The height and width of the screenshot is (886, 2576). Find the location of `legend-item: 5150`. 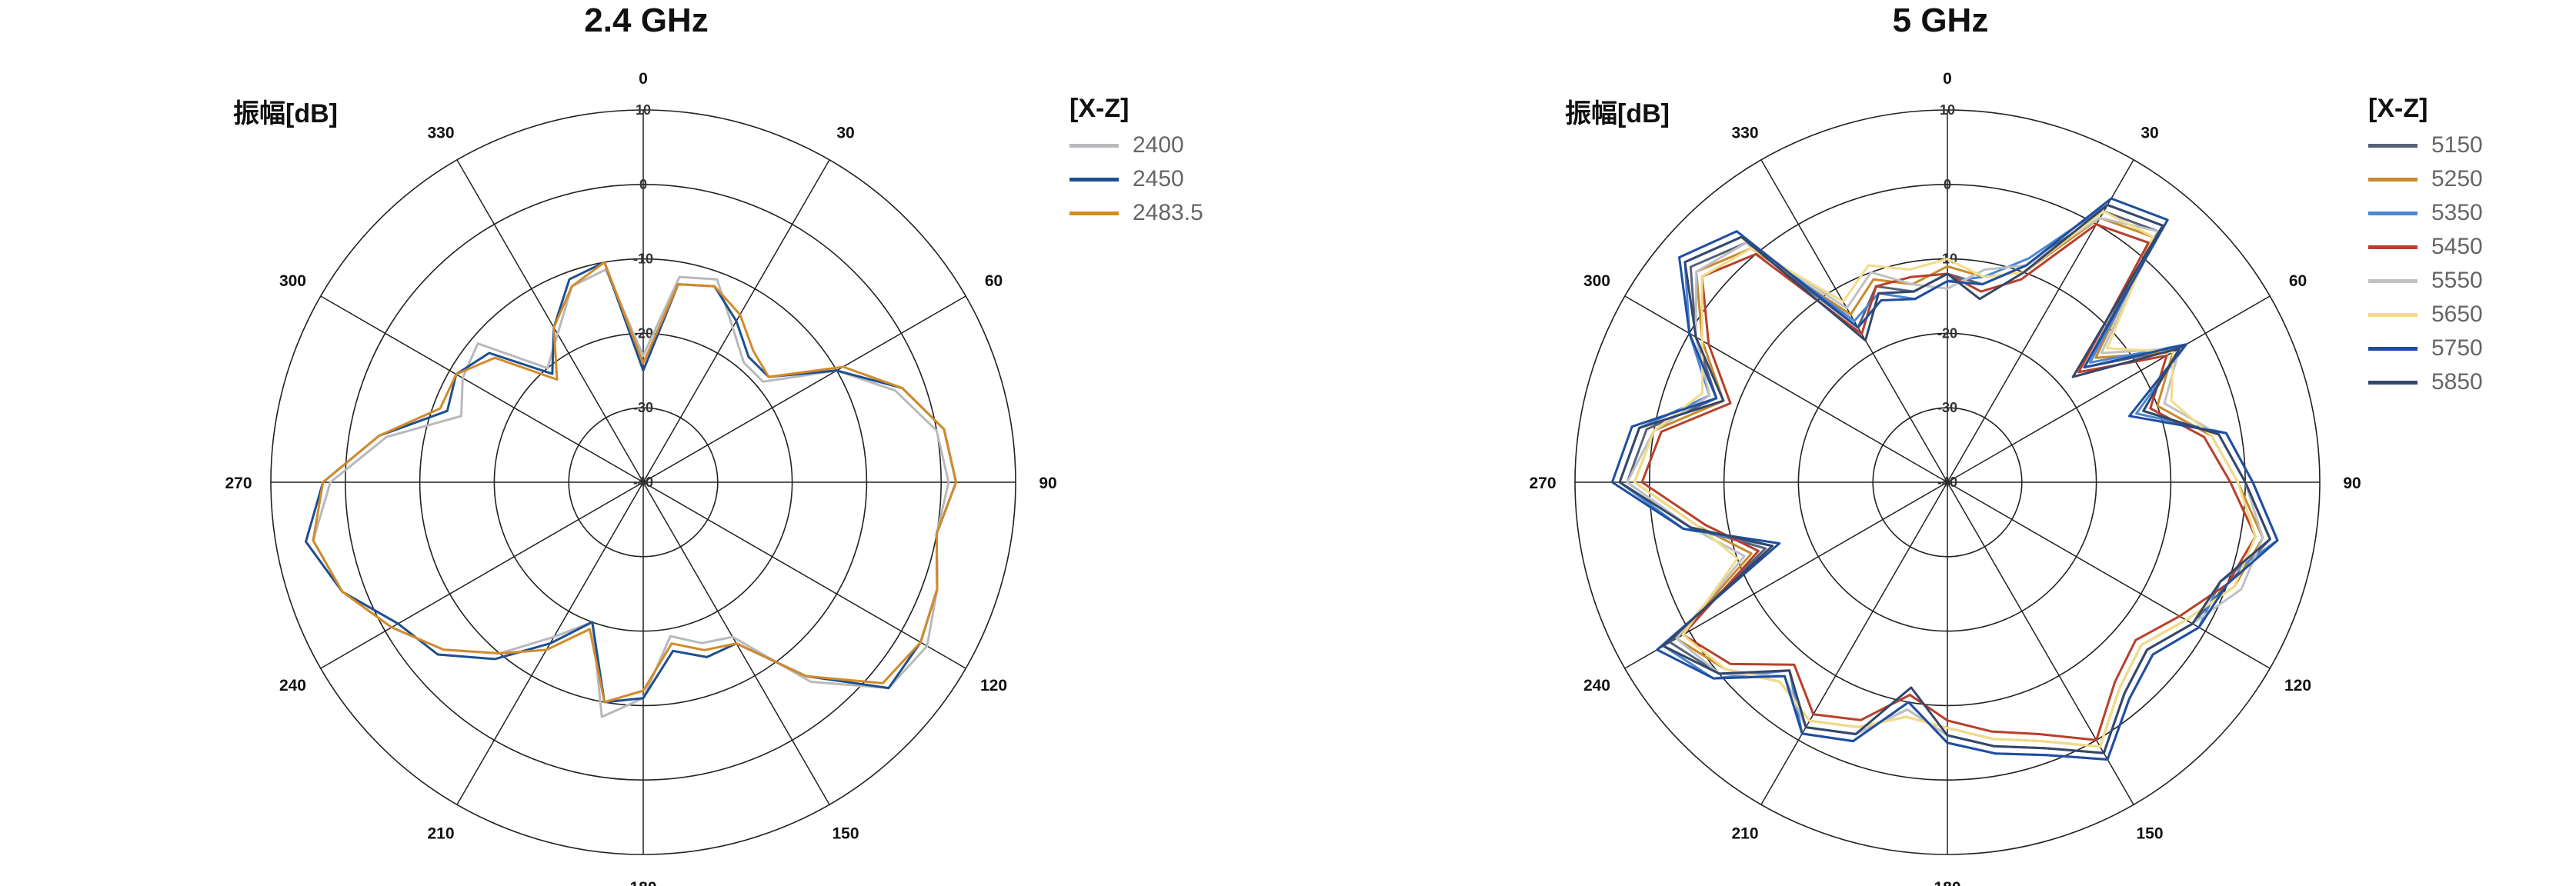

legend-item: 5150 is located at coordinates (2425, 145).